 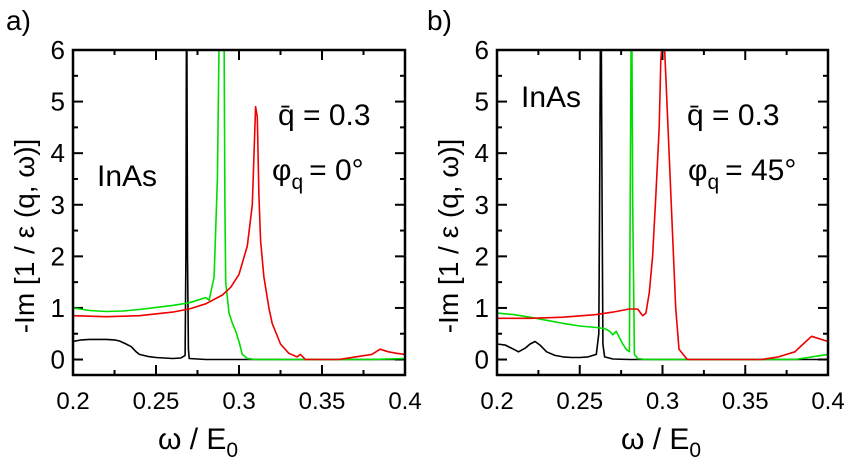 What do you see at coordinates (439, 20) in the screenshot?
I see `panel-label: b)` at bounding box center [439, 20].